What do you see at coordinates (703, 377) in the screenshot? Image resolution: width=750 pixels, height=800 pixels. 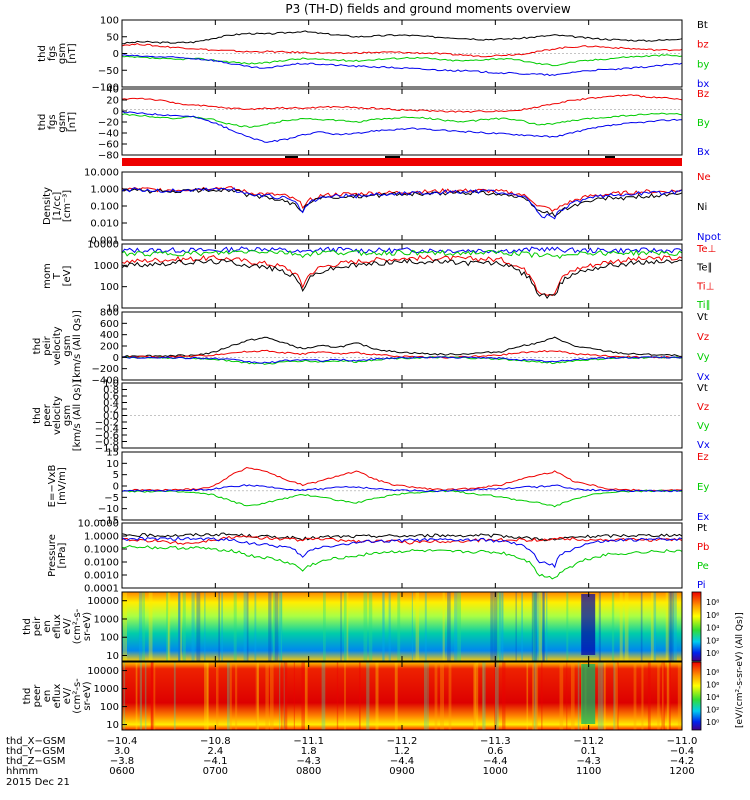 I see `legend-entry: Vx` at bounding box center [703, 377].